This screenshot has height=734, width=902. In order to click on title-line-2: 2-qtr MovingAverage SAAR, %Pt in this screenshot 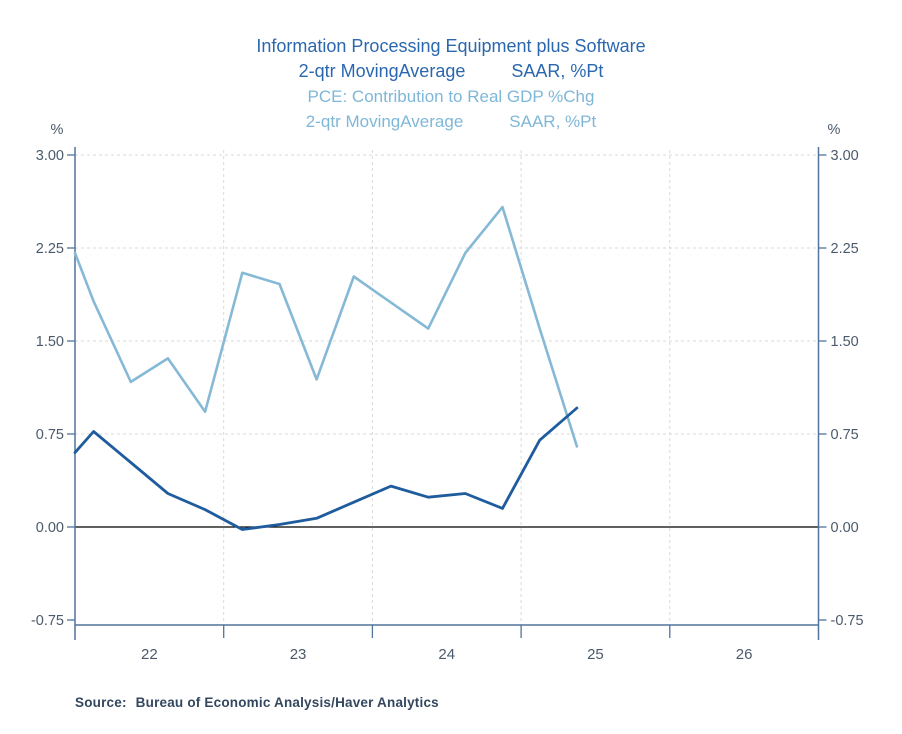, I will do `click(451, 71)`.